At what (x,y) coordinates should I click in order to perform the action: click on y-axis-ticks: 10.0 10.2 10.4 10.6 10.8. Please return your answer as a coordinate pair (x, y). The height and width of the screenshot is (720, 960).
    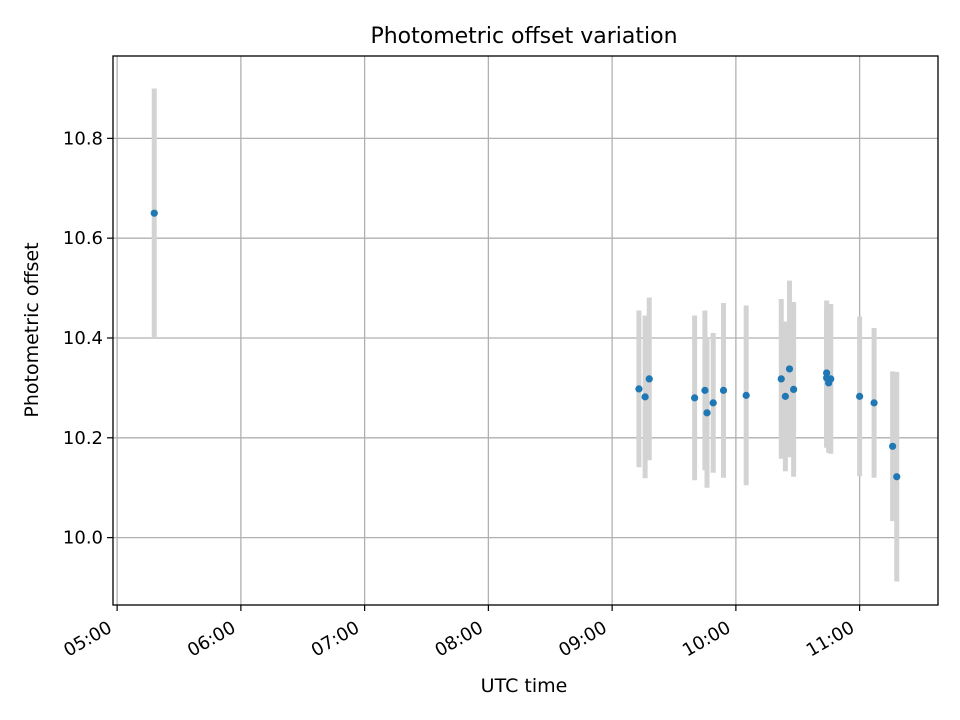
    Looking at the image, I should click on (88, 338).